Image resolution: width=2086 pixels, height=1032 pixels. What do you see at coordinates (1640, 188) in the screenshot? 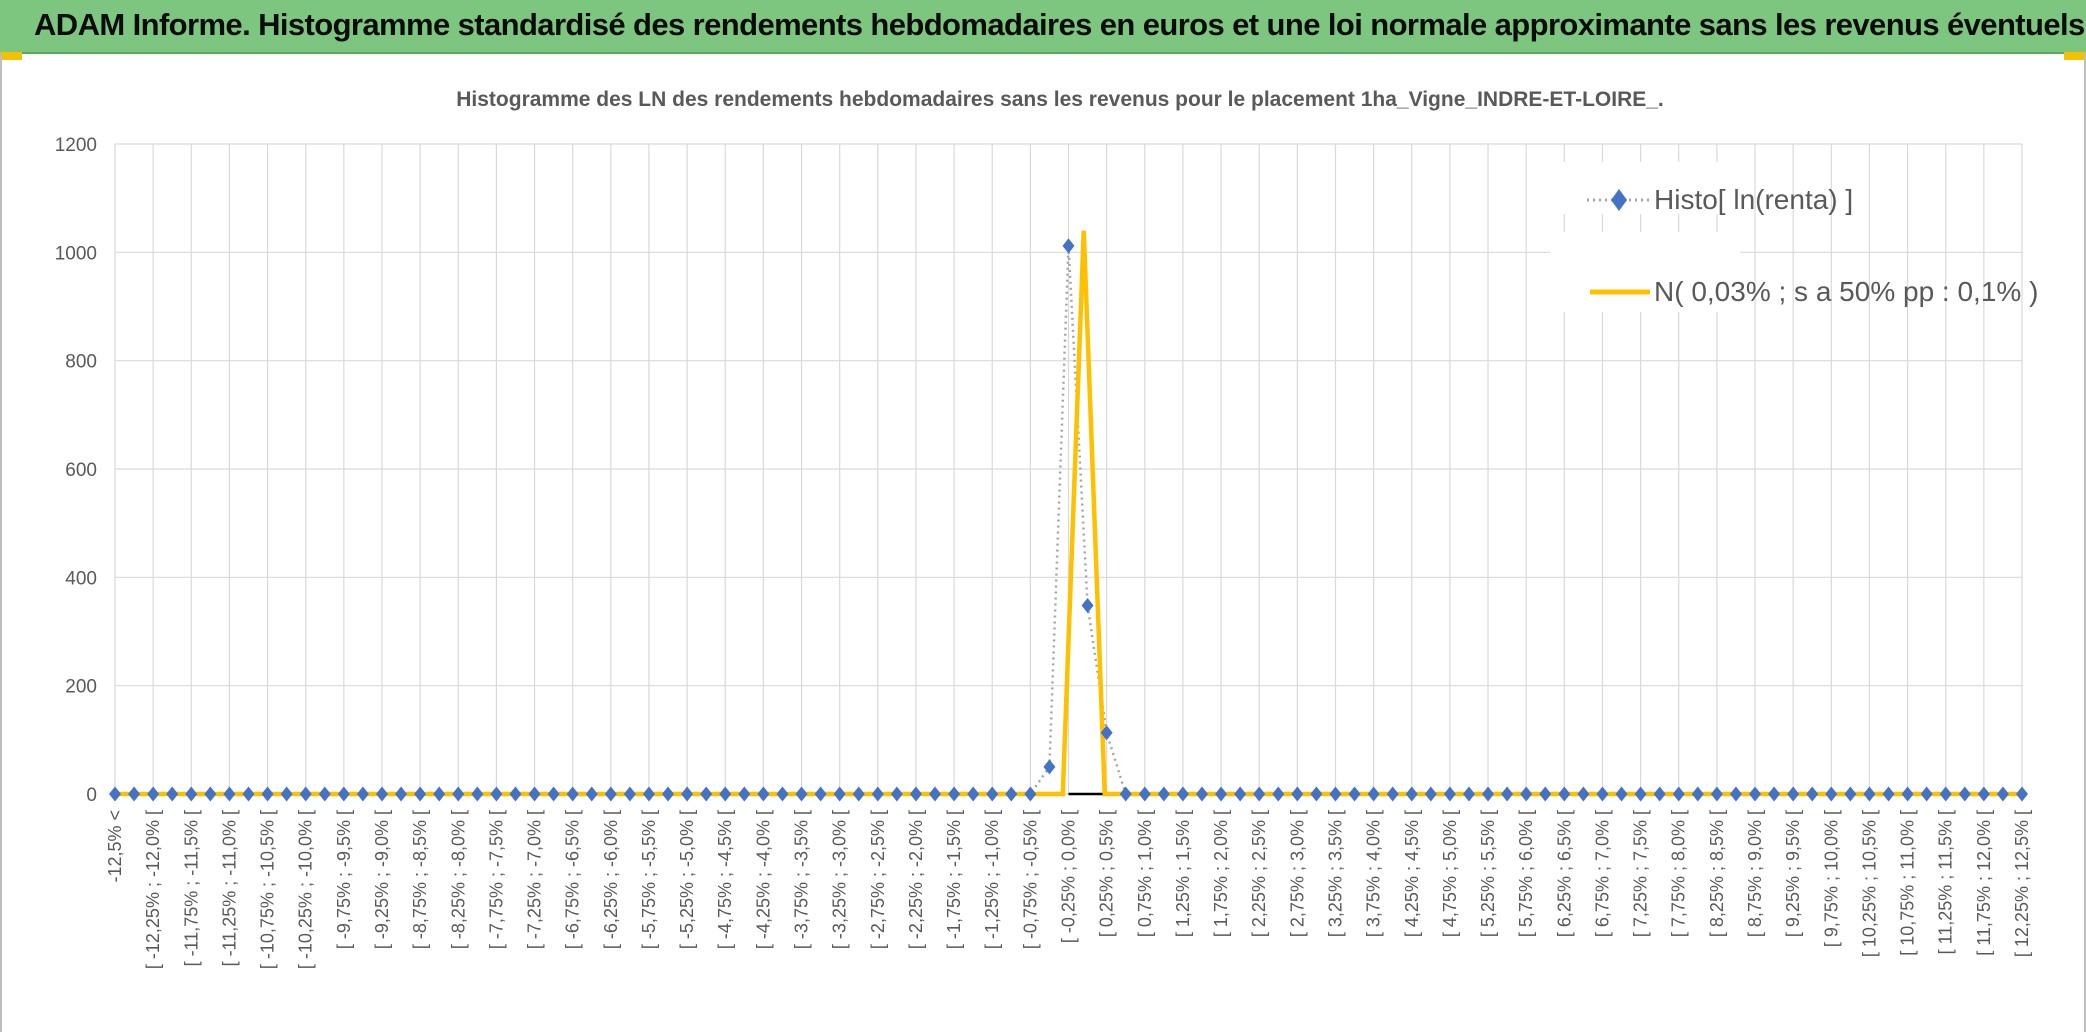
I see `legend-background` at bounding box center [1640, 188].